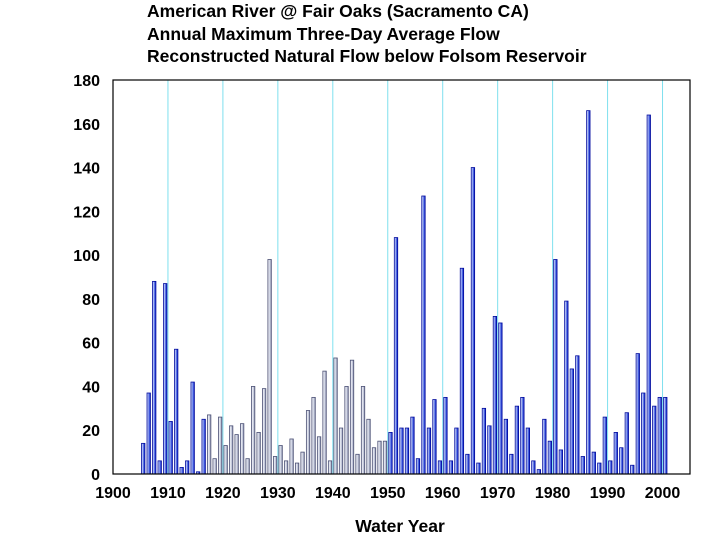 The width and height of the screenshot is (720, 540). Describe the element at coordinates (604, 445) in the screenshot. I see `bar-1989` at that location.